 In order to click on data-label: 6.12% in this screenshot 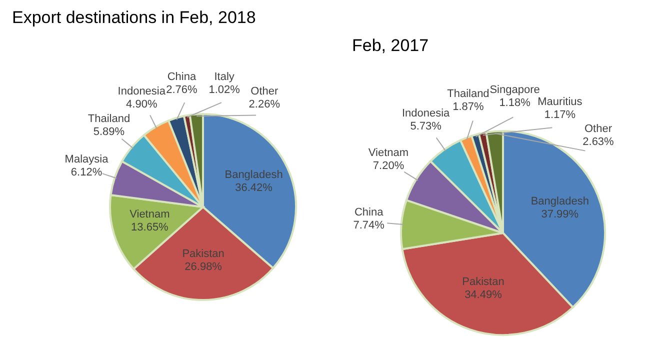, I will do `click(86, 172)`.